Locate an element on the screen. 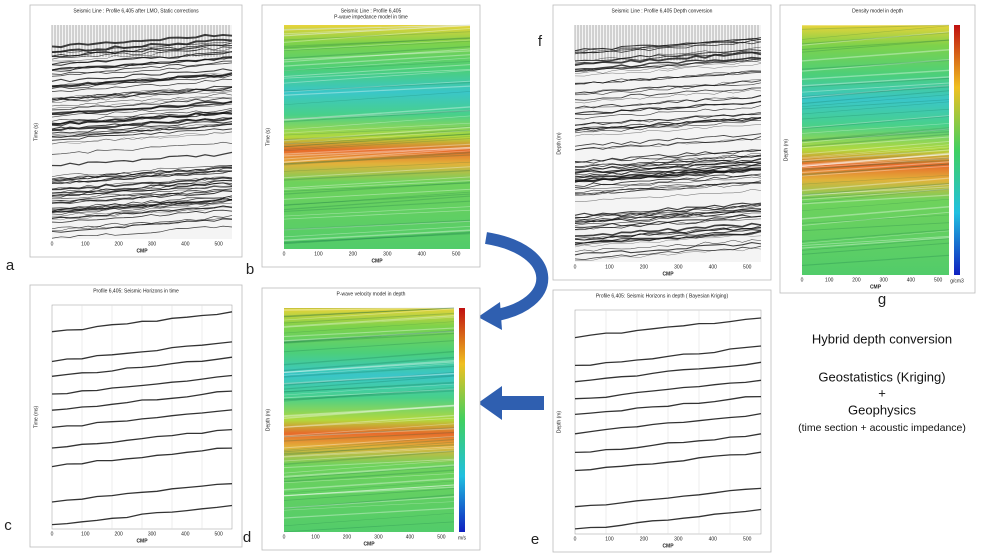  x-tick-label: 300 is located at coordinates (883, 280).